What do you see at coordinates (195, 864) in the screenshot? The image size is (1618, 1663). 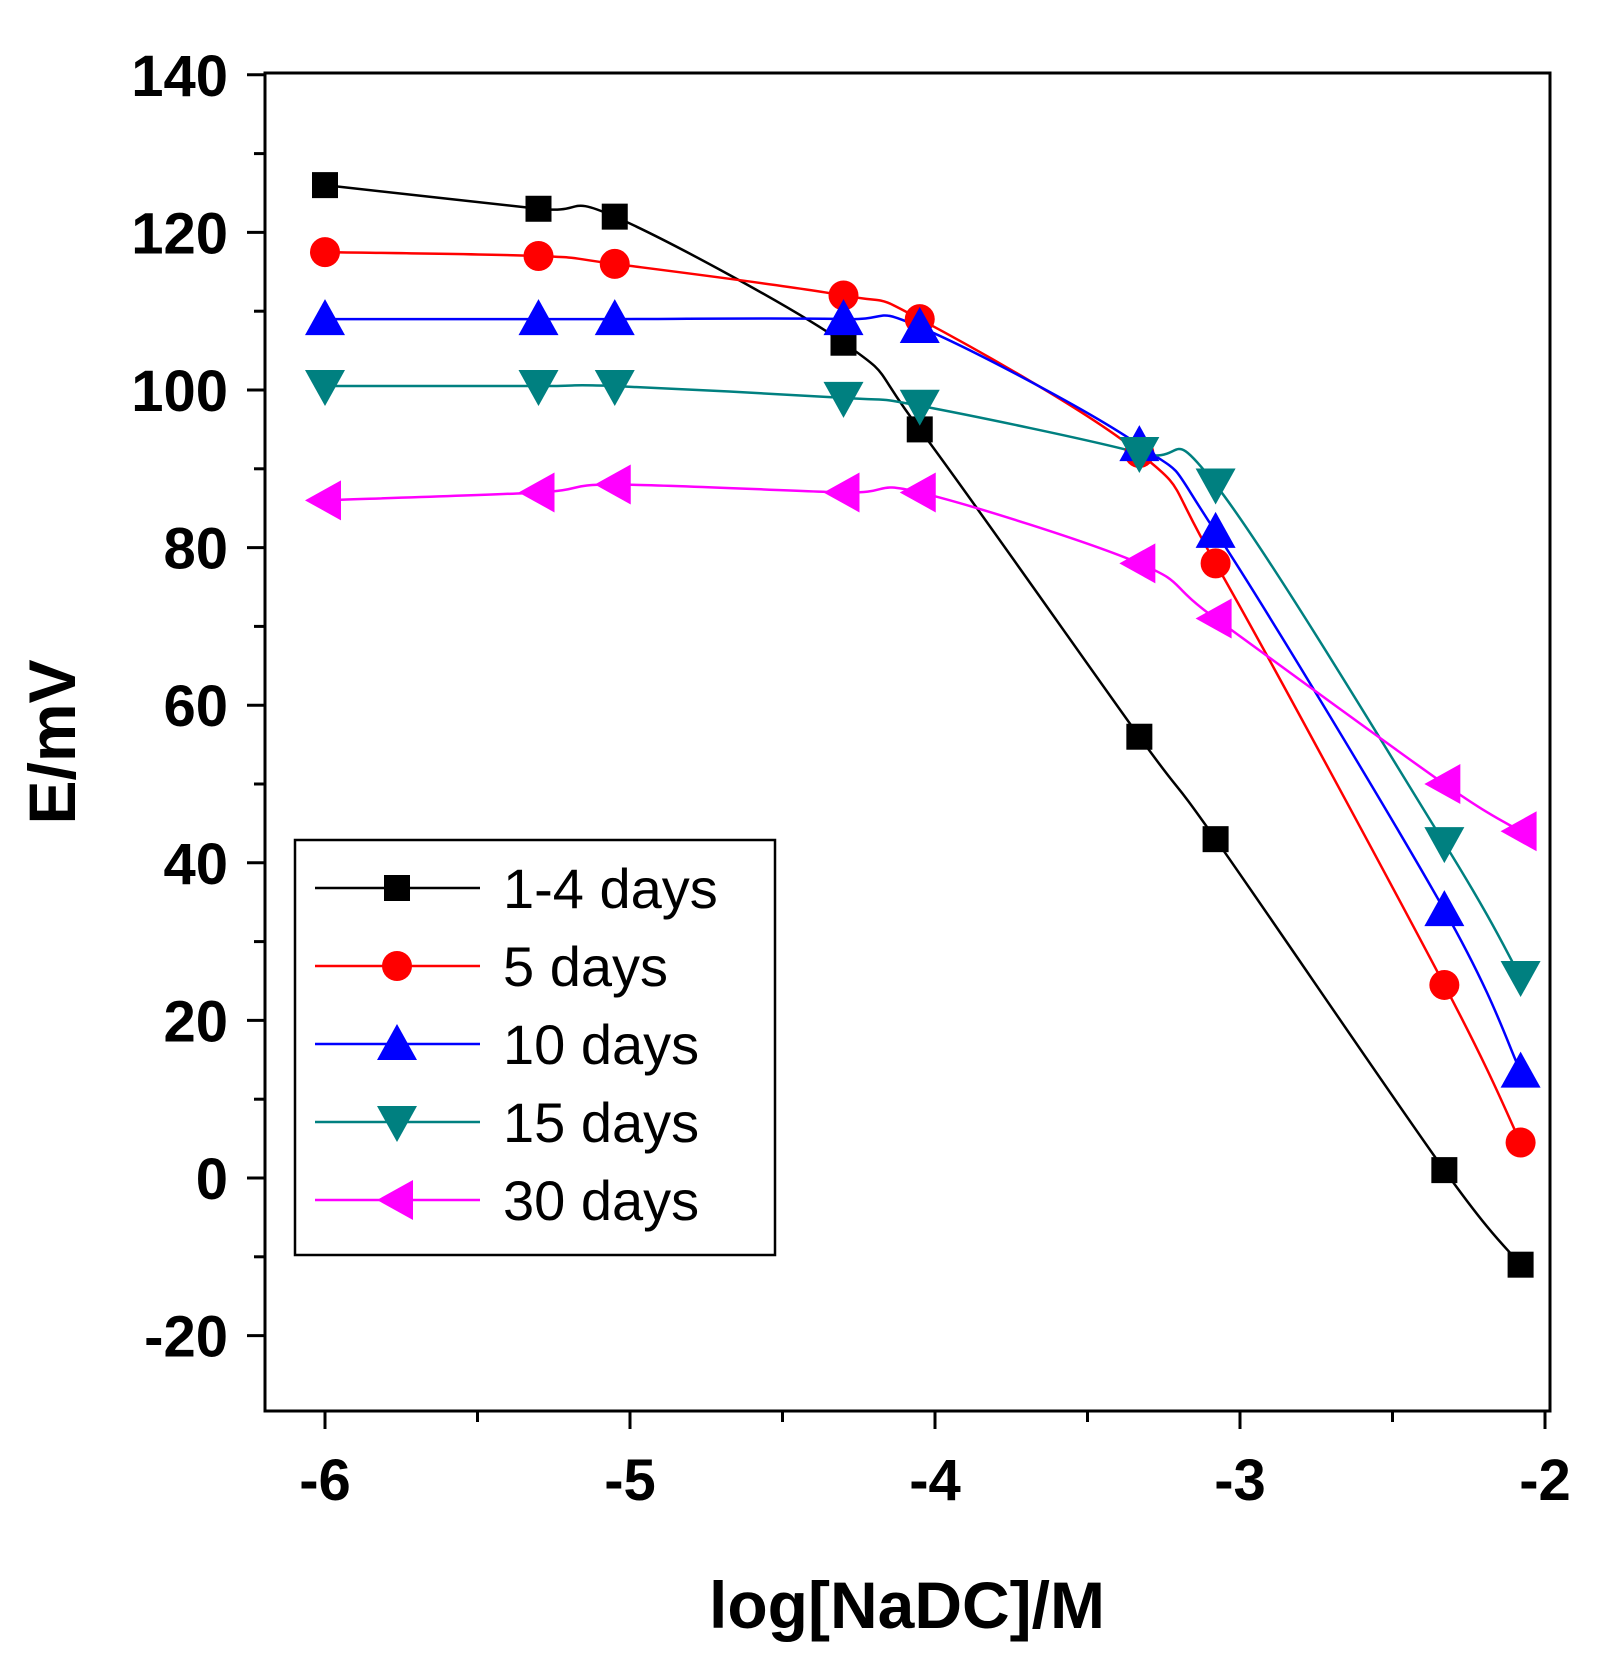 I see `y-tick-label: 40` at bounding box center [195, 864].